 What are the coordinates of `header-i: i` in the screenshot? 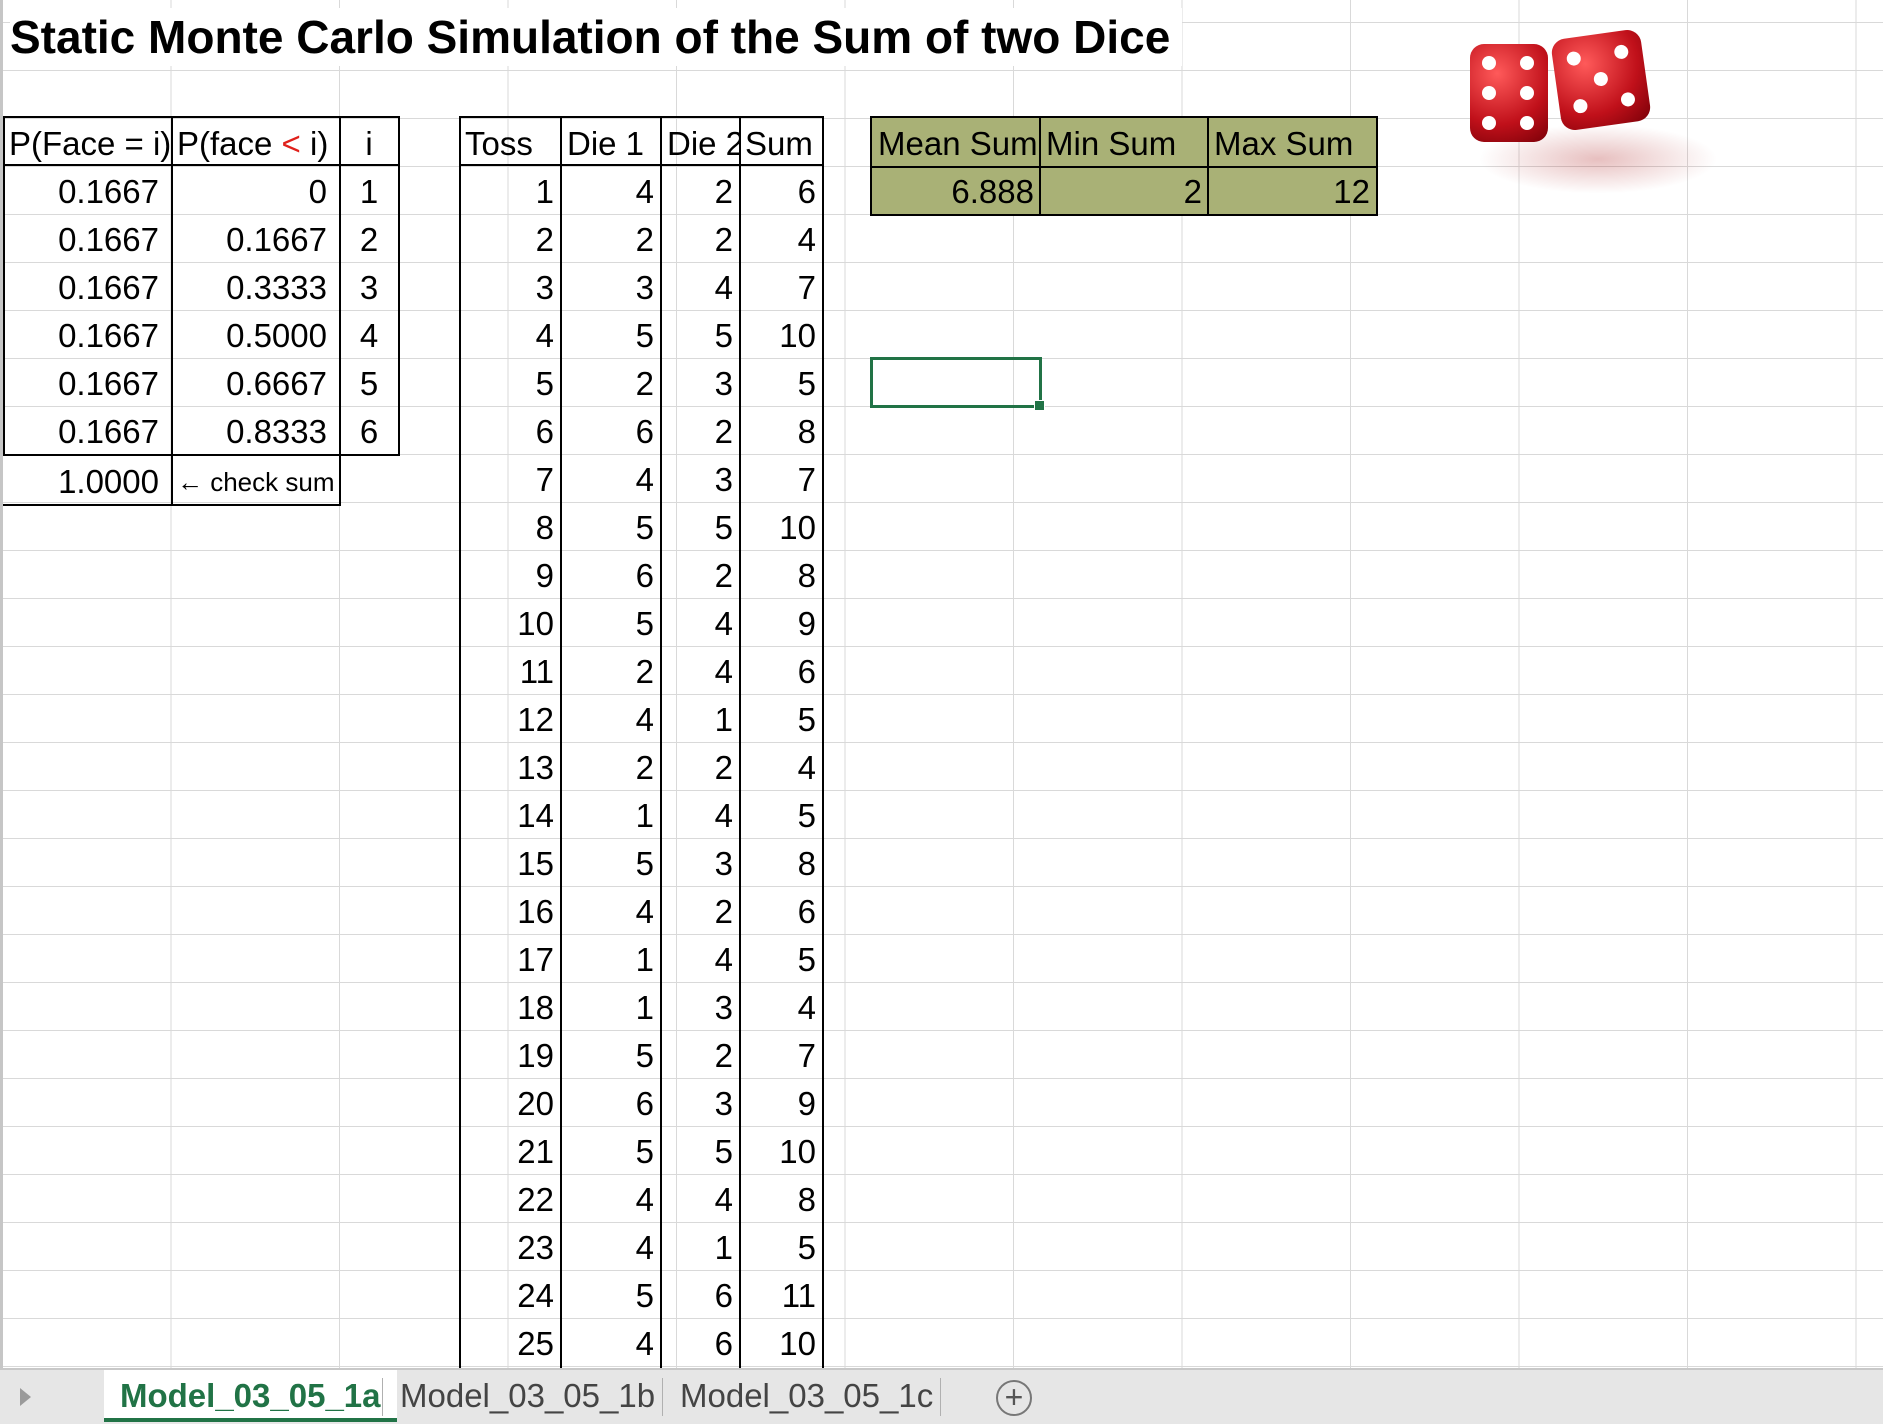 It's located at (369, 143).